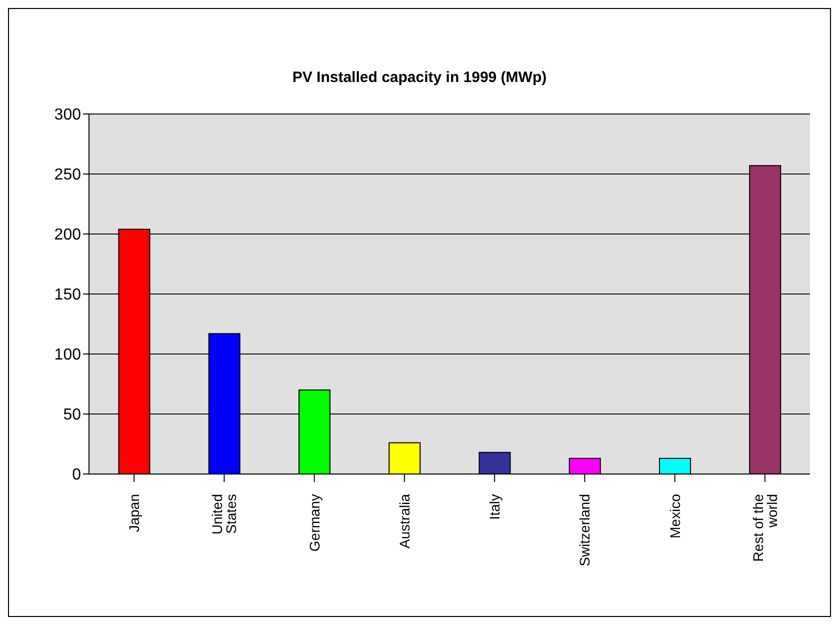  Describe the element at coordinates (68, 355) in the screenshot. I see `y-tick-label: 100` at that location.